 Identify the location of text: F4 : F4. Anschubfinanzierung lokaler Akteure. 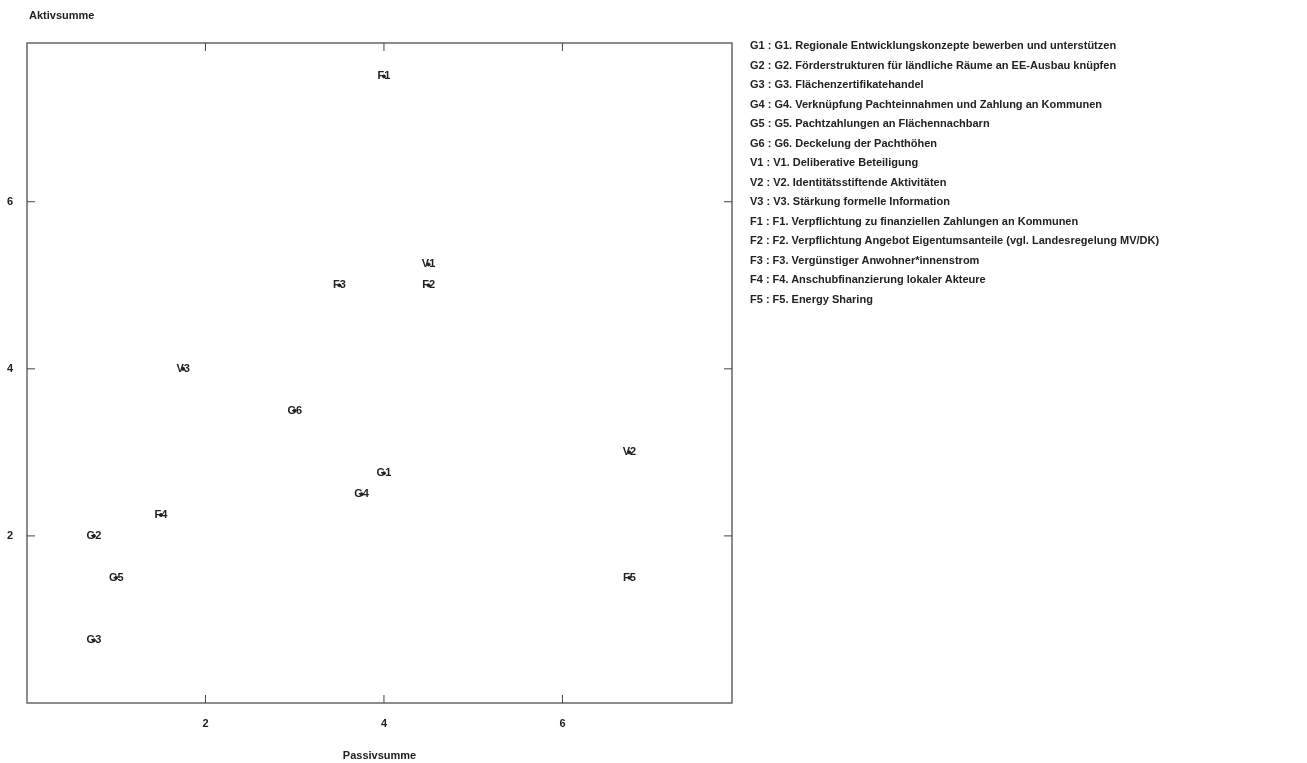
(868, 279).